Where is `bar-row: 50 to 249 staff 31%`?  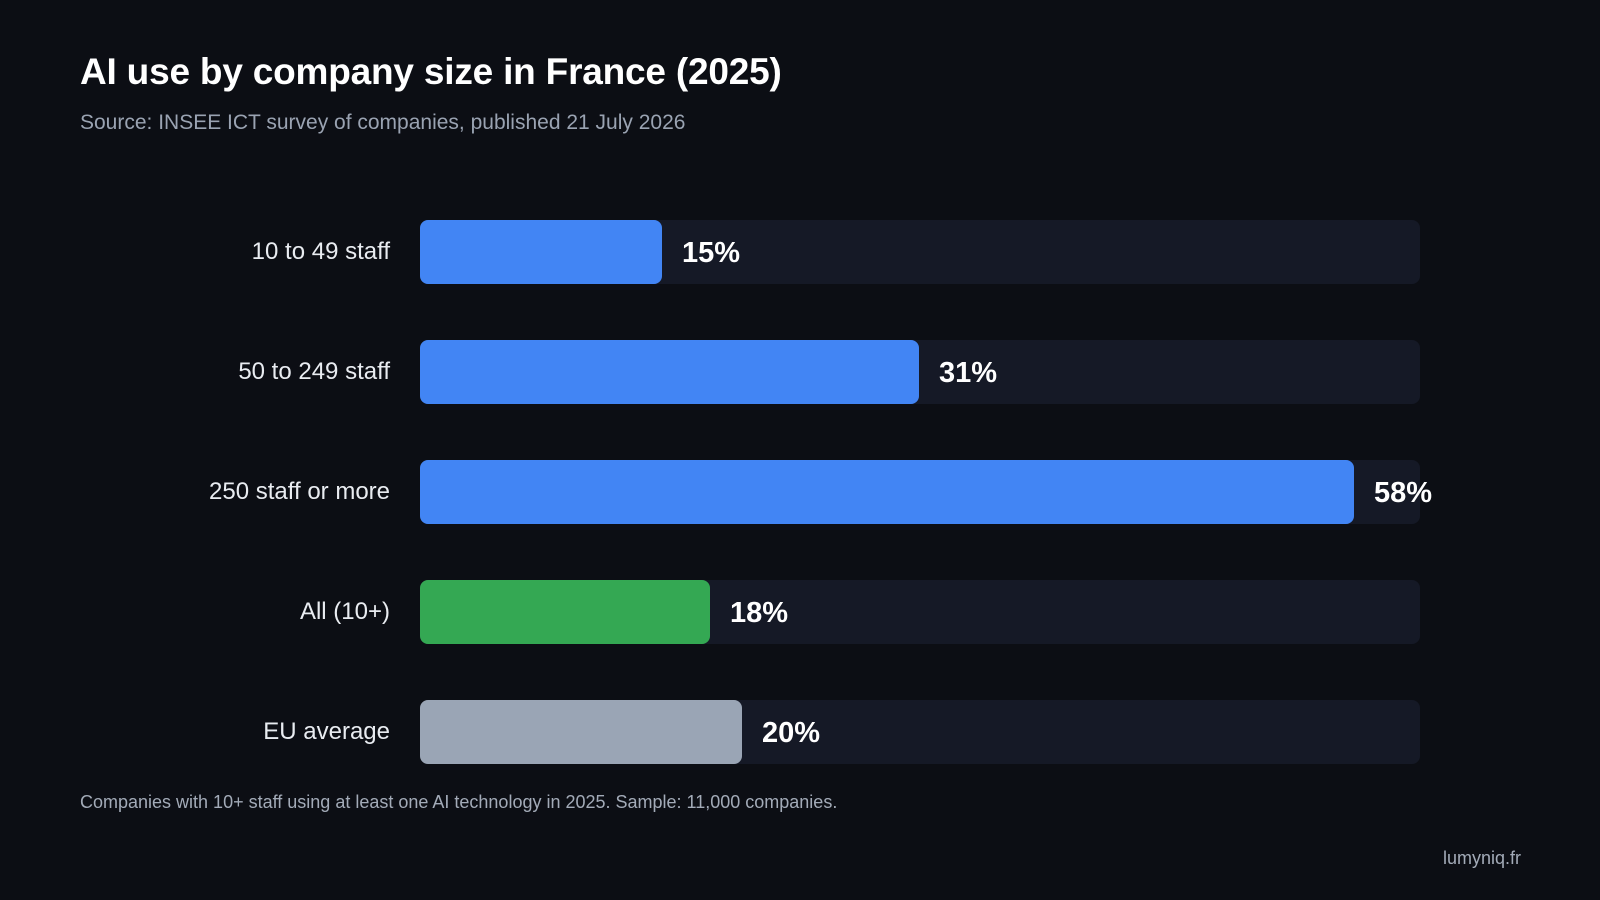
bar-row: 50 to 249 staff 31% is located at coordinates (800, 372).